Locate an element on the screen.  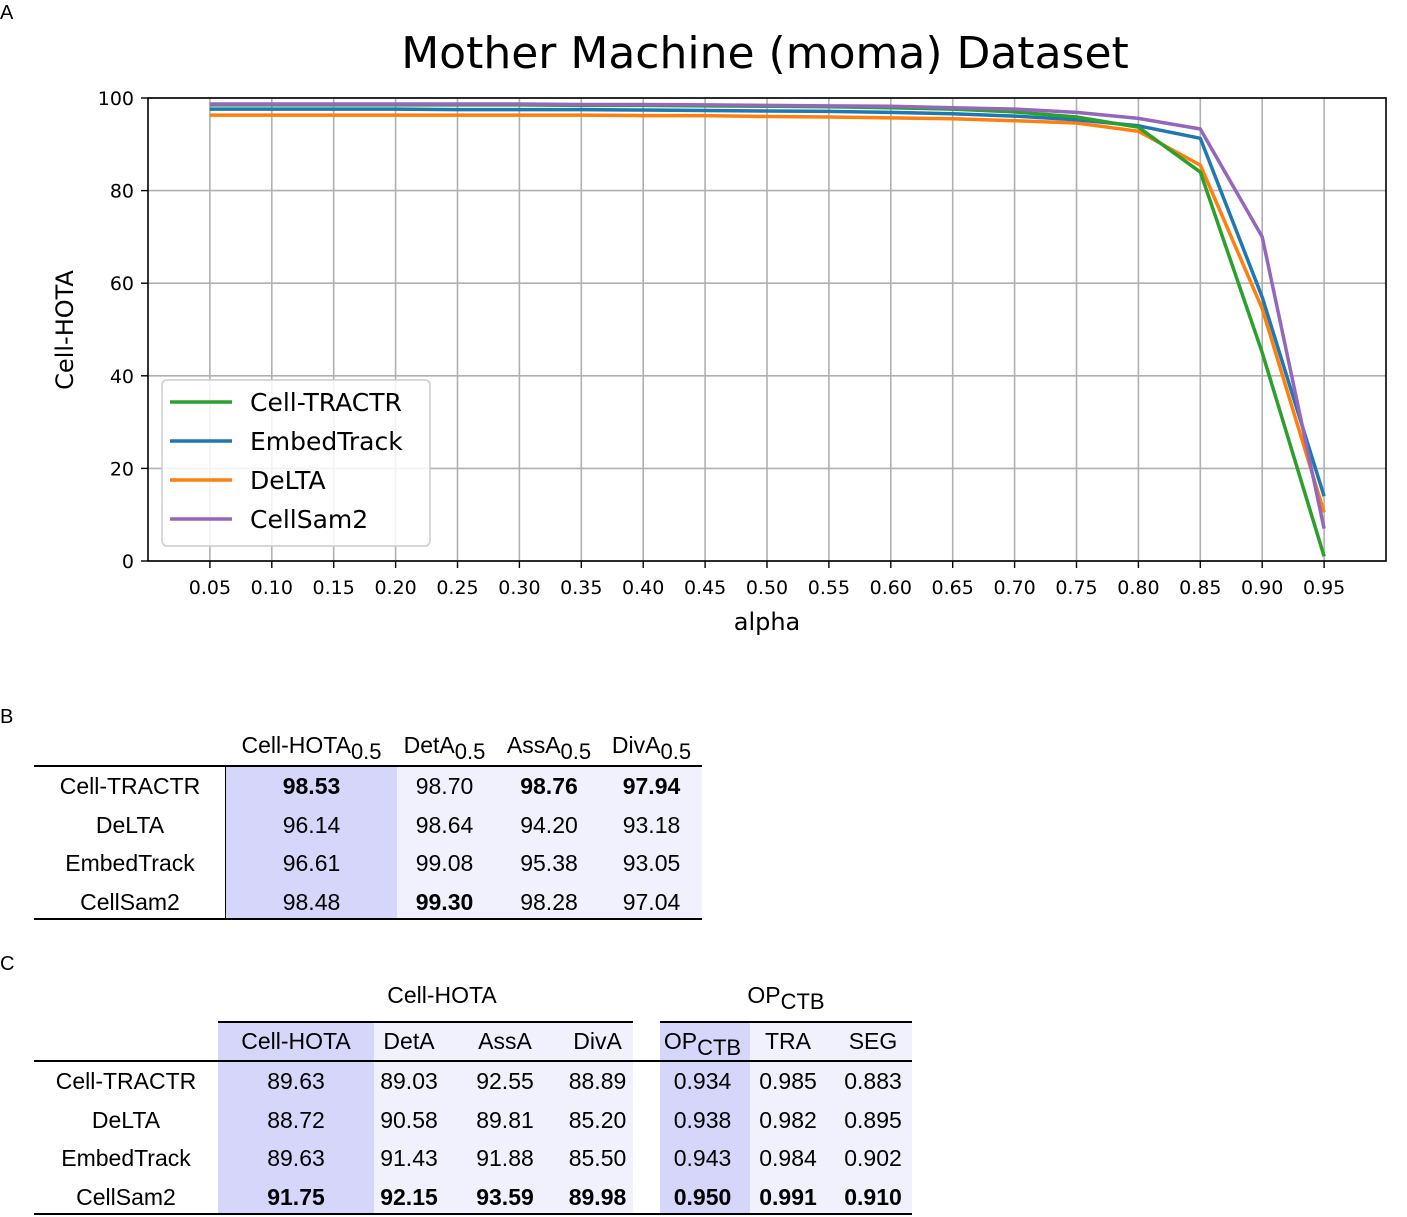
x-tick-label: 0.50 is located at coordinates (767, 588).